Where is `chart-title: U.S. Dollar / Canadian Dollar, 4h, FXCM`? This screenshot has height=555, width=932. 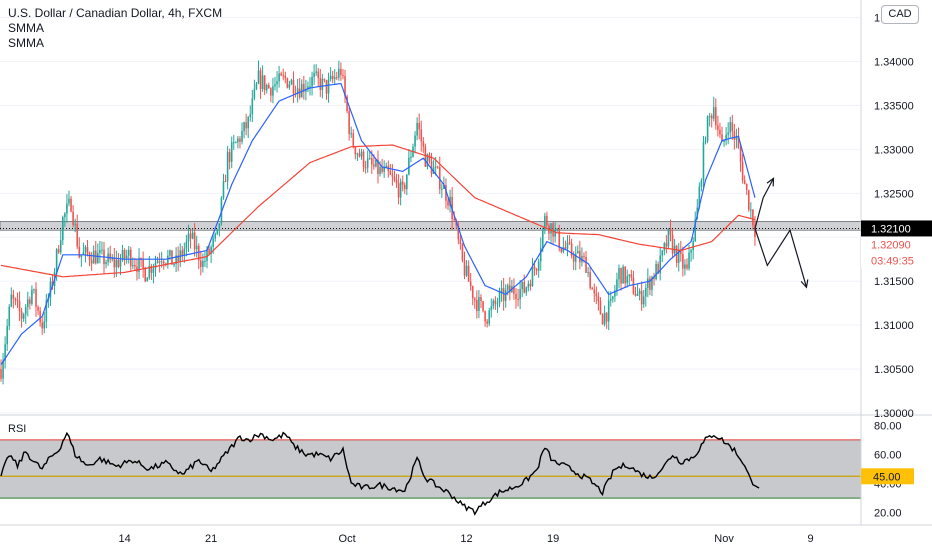 chart-title: U.S. Dollar / Canadian Dollar, 4h, FXCM is located at coordinates (115, 13).